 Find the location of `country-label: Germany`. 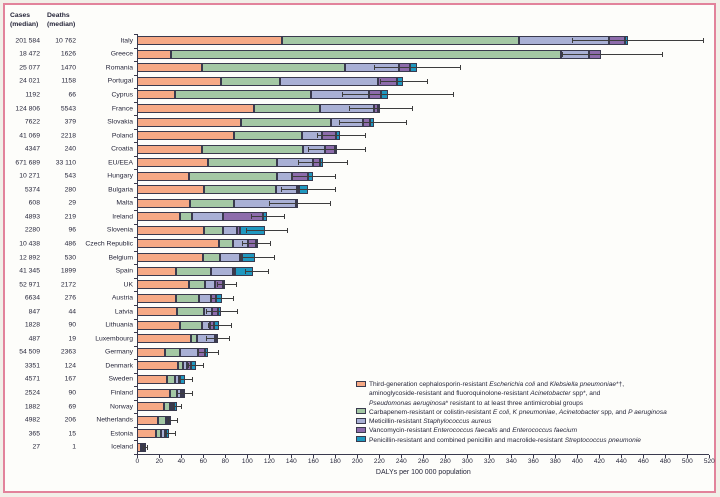

country-label: Germany is located at coordinates (119, 352).